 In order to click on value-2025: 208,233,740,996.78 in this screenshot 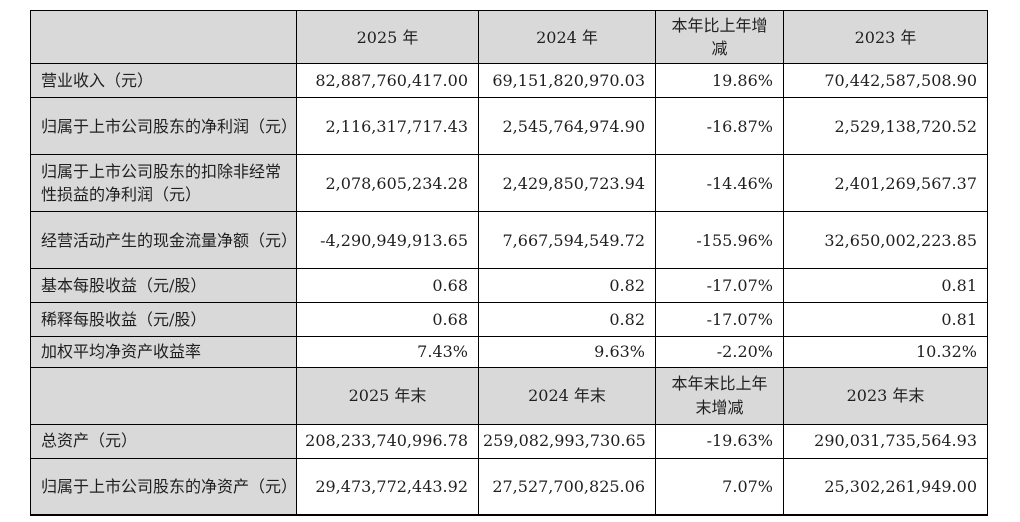, I will do `click(387, 441)`.